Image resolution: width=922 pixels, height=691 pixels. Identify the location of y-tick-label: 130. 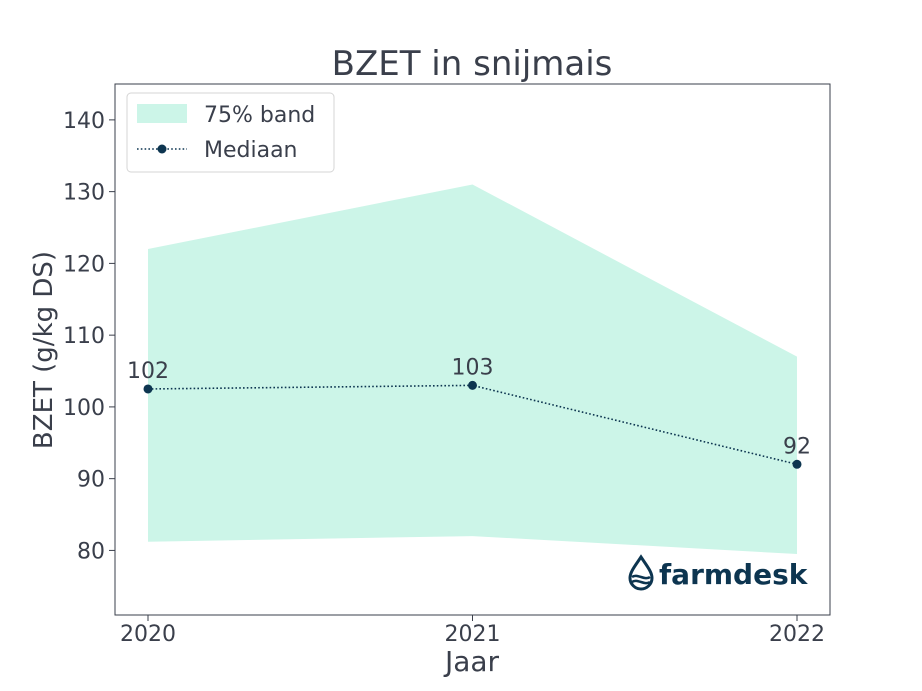
(84, 193).